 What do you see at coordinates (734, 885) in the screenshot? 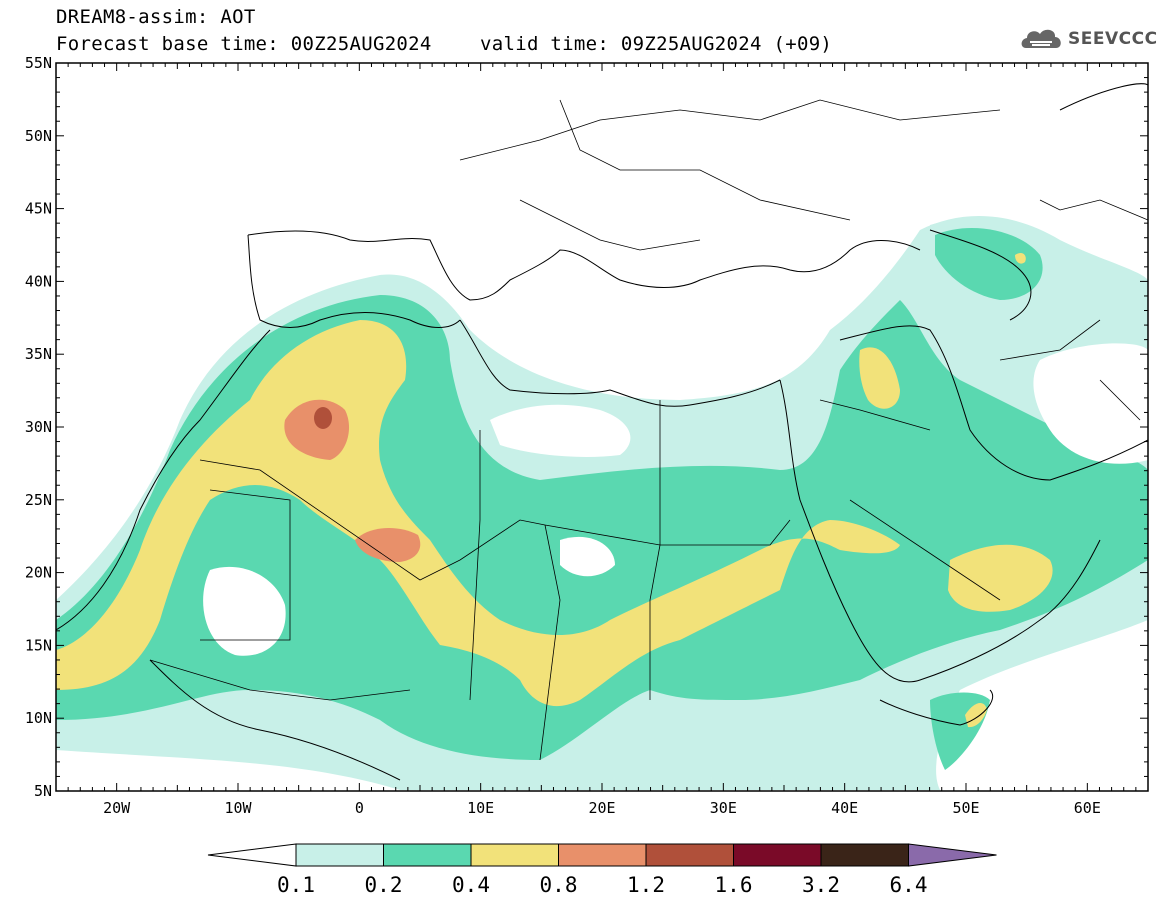
I see `colorbar-level-label: 1.6` at bounding box center [734, 885].